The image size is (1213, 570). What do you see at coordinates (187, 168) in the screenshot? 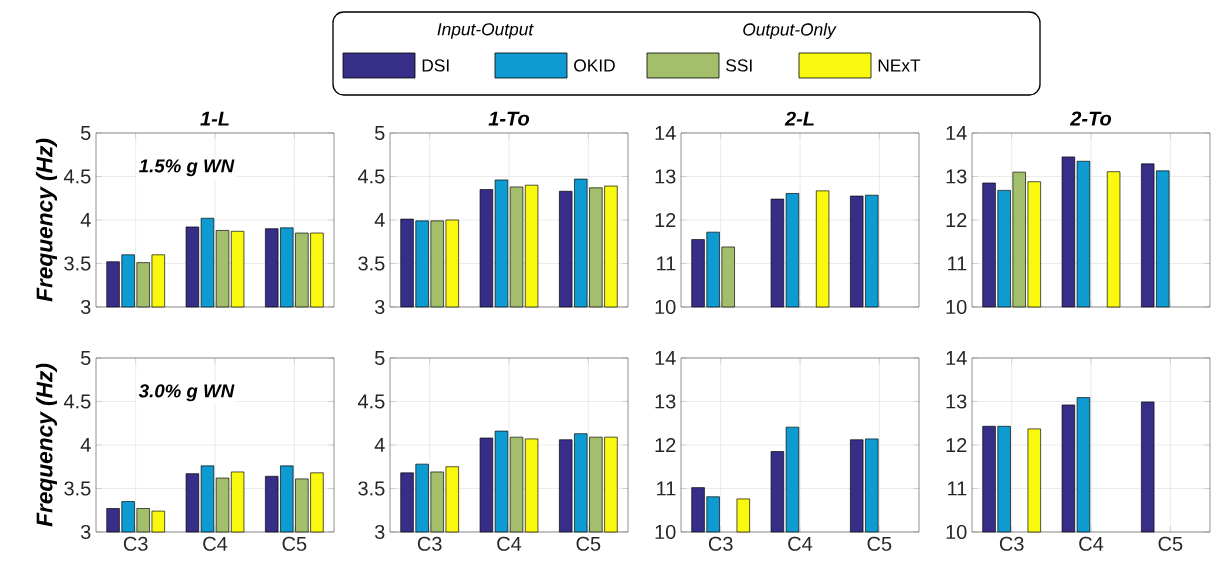
I see `text: 1.5% g WN` at bounding box center [187, 168].